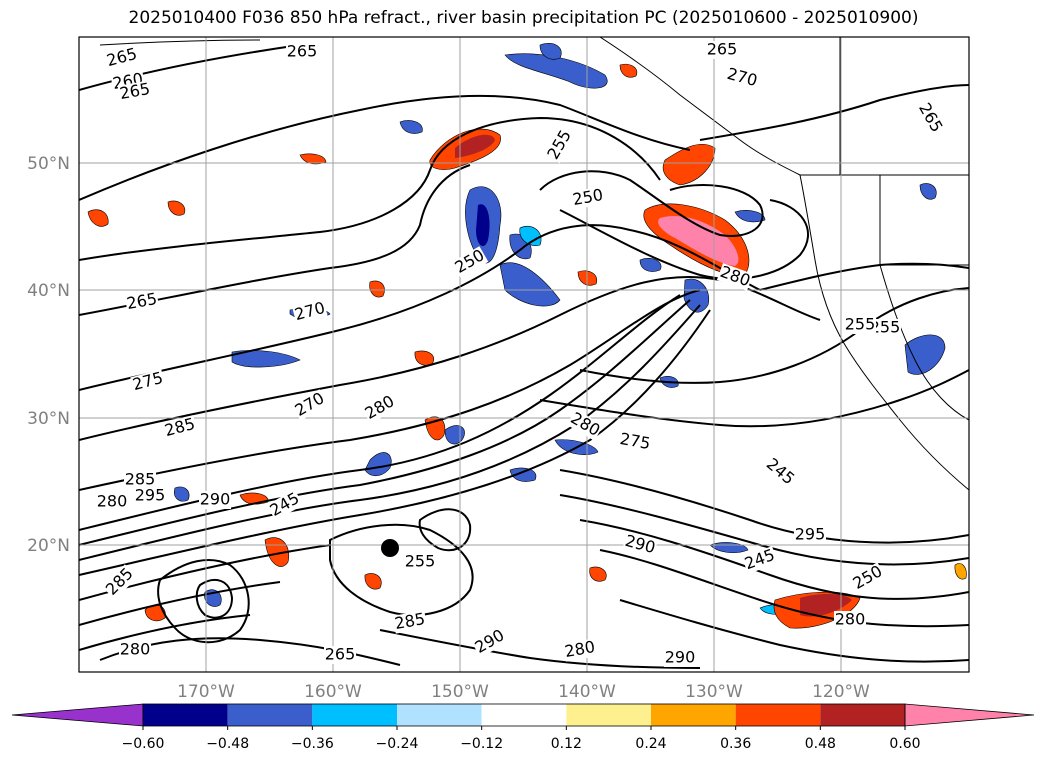  I want to click on longitude-labels: 170°W 160°W 150°W 140°W 130°W 120°W, so click(523, 692).